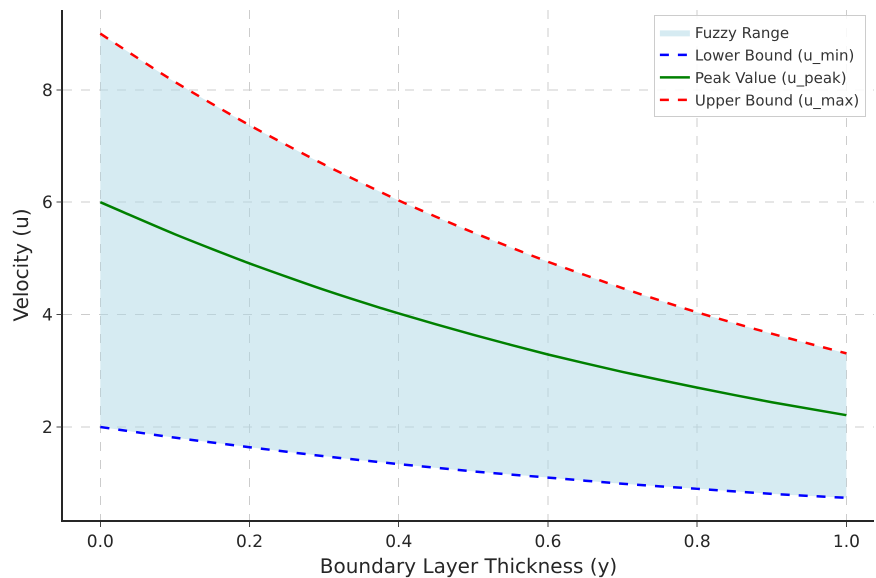  What do you see at coordinates (770, 78) in the screenshot?
I see `legend-label: Peak Value (u_peak)` at bounding box center [770, 78].